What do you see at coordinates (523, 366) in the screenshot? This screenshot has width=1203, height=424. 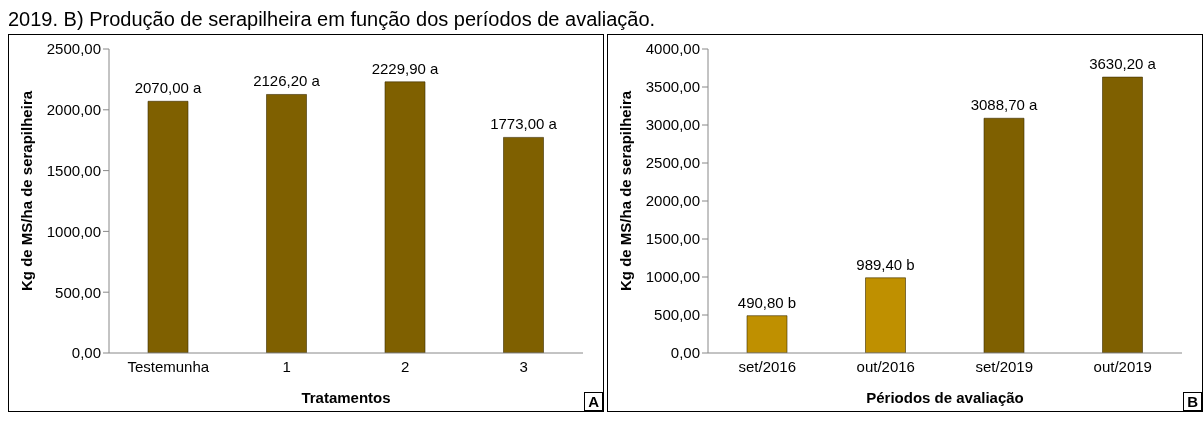 I see `x-tick-label: 3` at bounding box center [523, 366].